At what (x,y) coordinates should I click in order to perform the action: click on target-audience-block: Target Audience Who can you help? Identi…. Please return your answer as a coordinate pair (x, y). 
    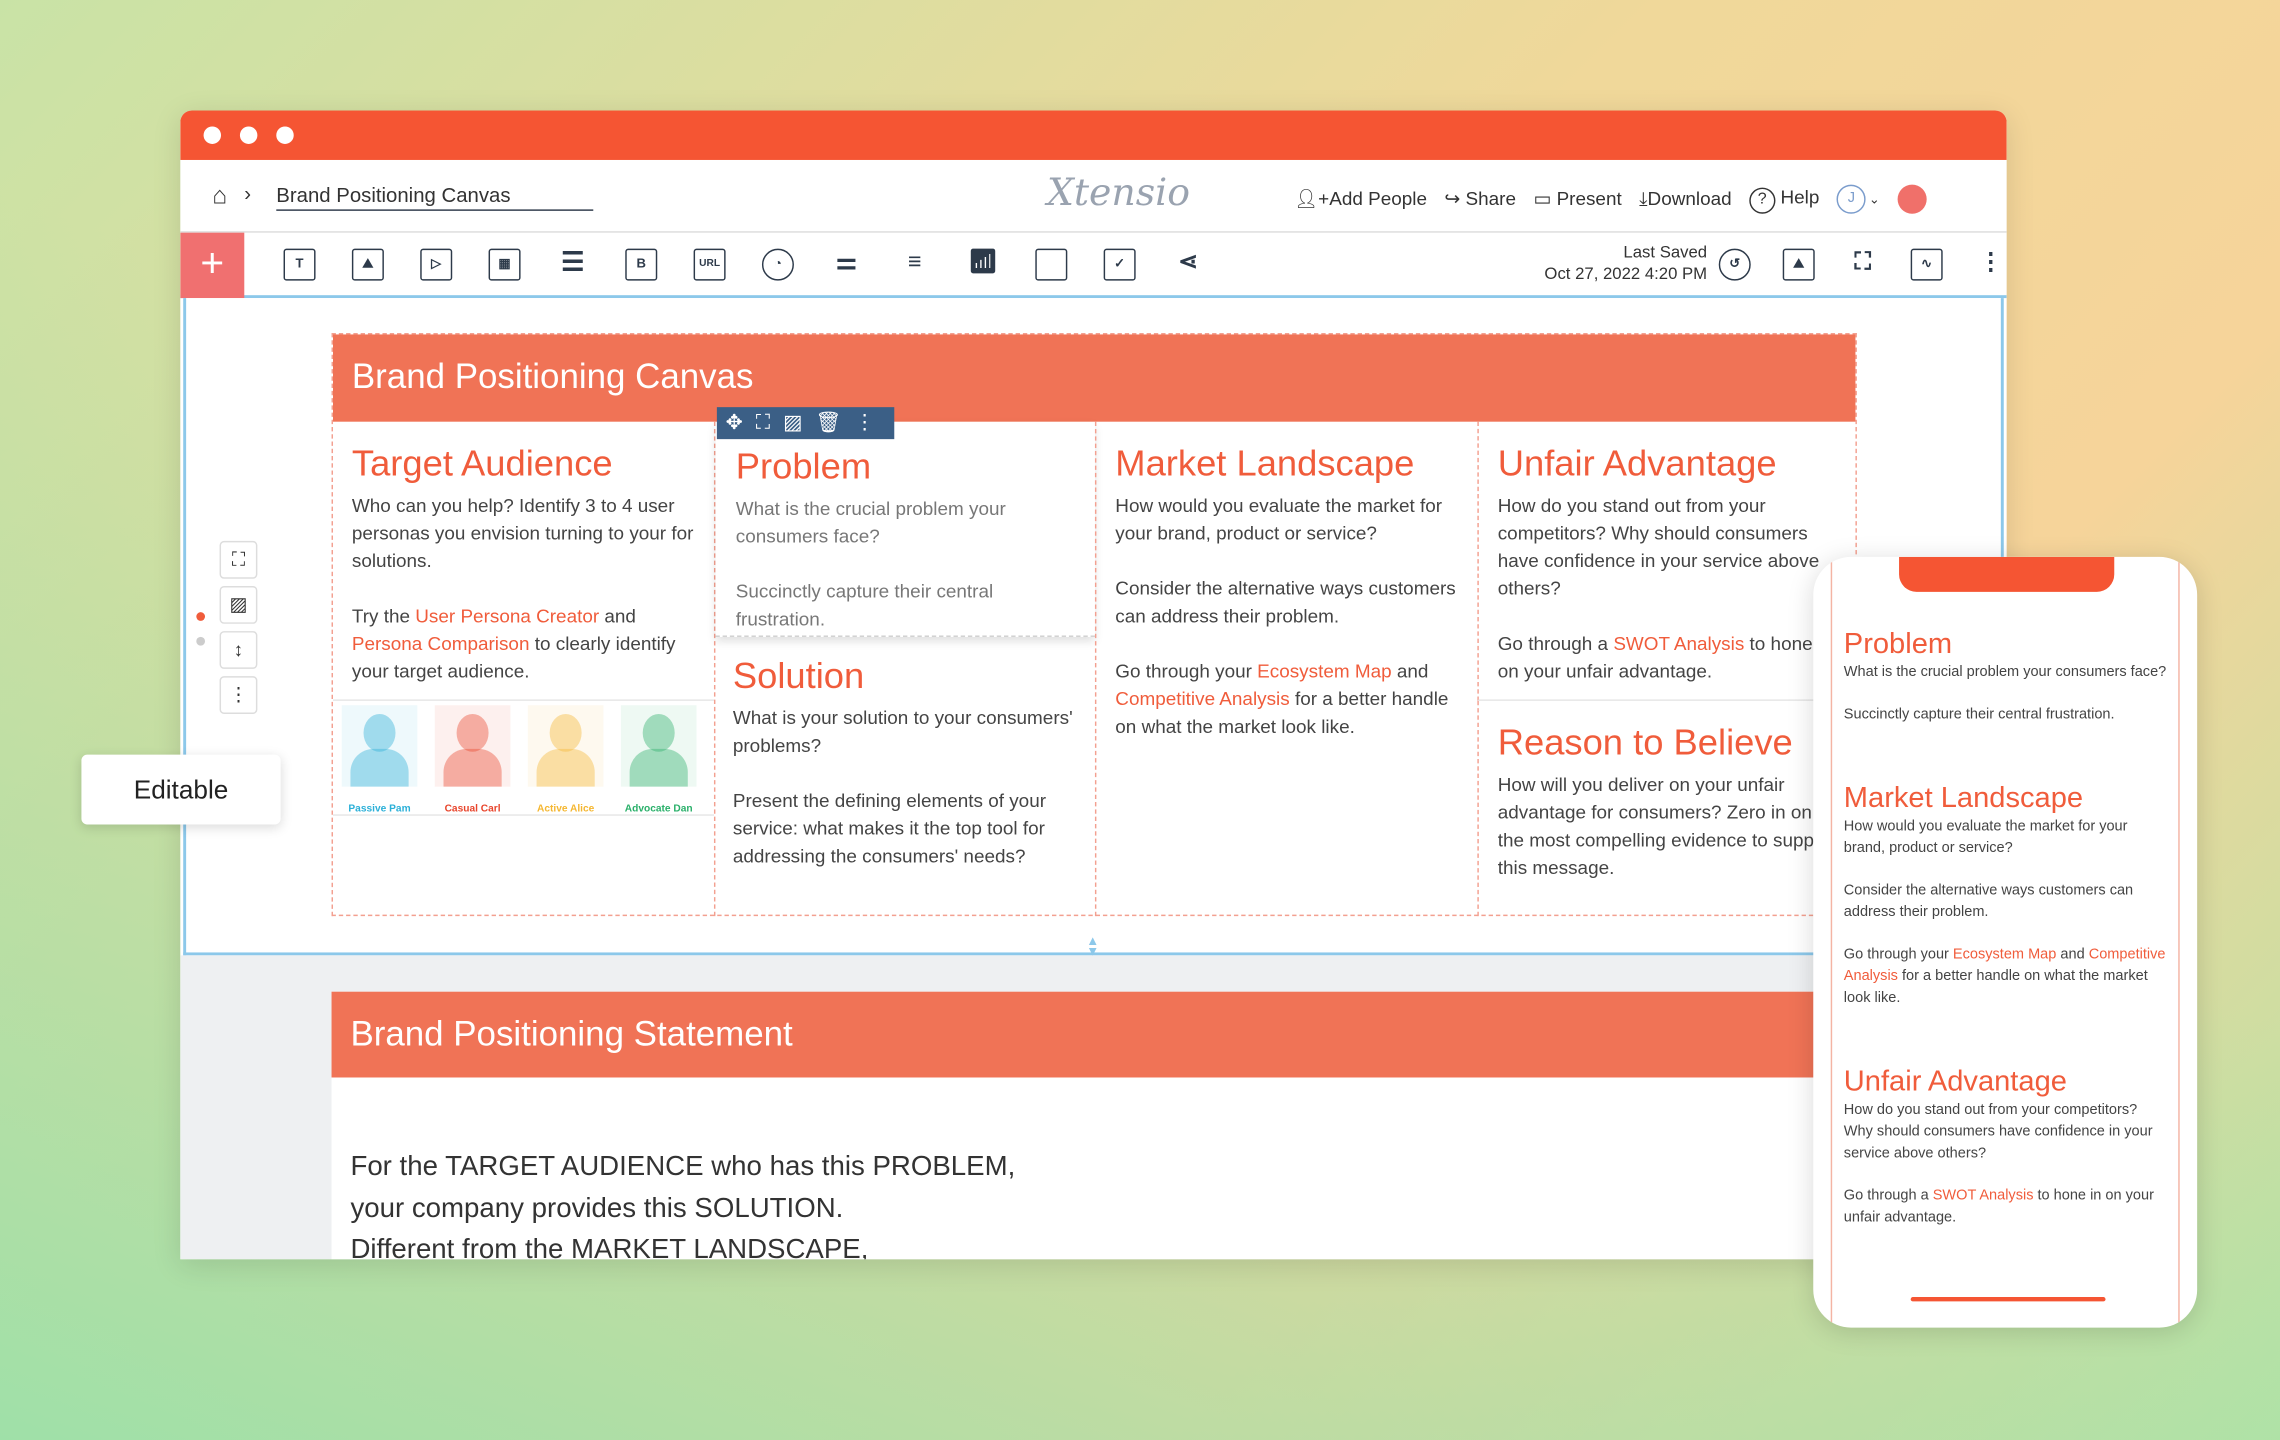
    Looking at the image, I should click on (523, 669).